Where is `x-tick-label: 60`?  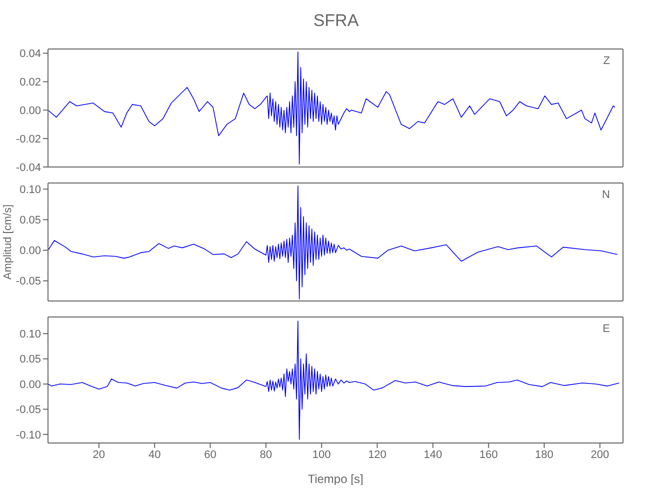
x-tick-label: 60 is located at coordinates (210, 454).